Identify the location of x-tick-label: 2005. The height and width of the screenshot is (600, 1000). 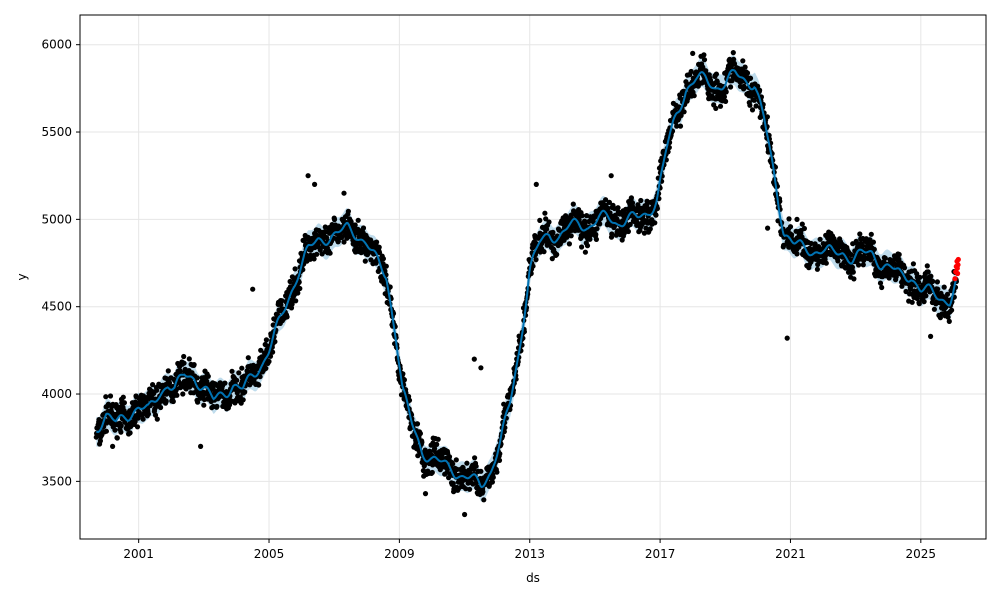
(269, 554).